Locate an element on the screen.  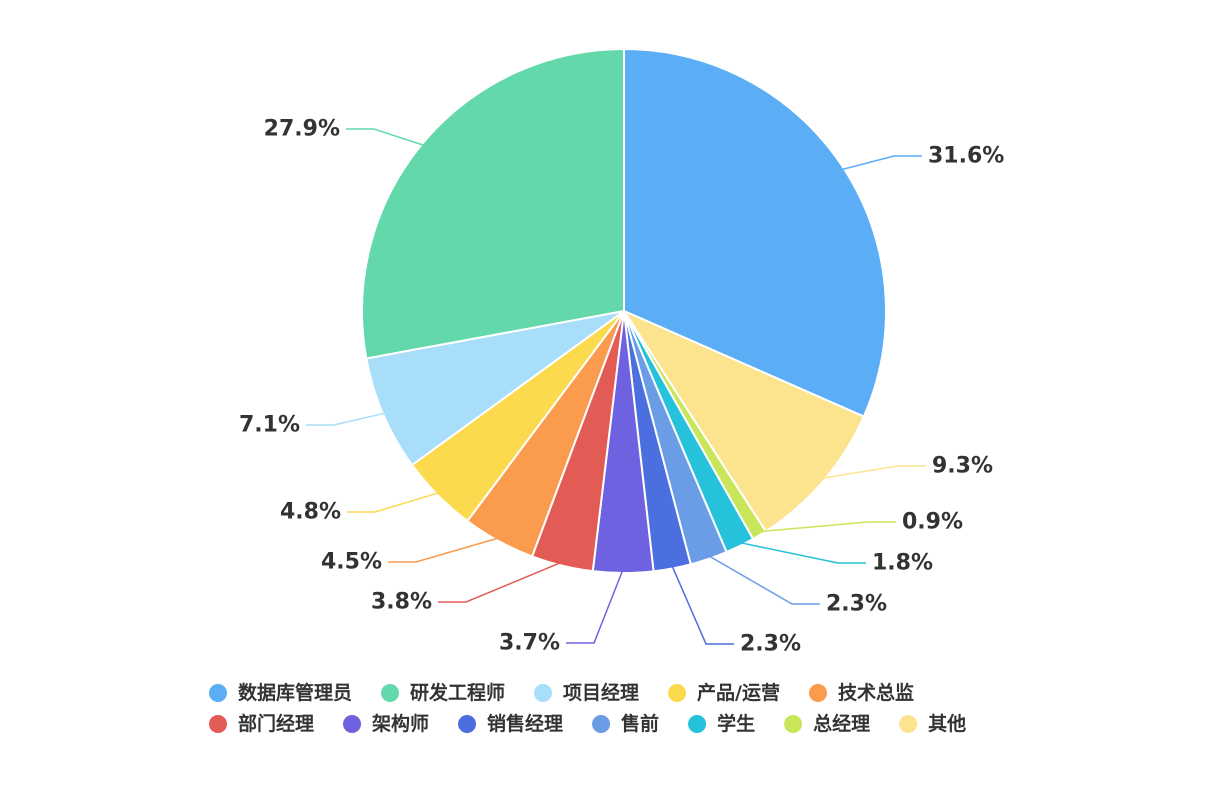
legend-label: 项目经理 is located at coordinates (601, 692).